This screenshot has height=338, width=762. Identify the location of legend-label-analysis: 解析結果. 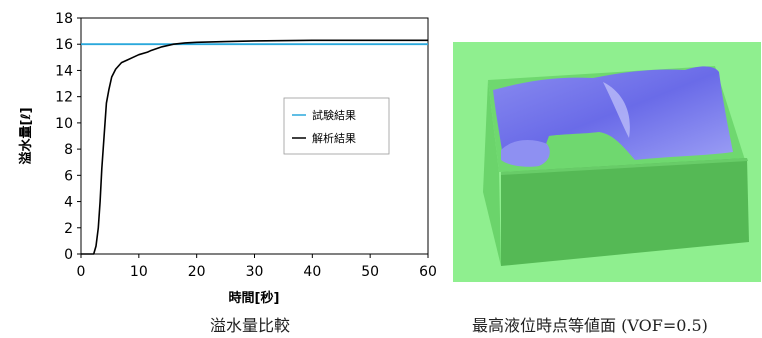
(334, 138).